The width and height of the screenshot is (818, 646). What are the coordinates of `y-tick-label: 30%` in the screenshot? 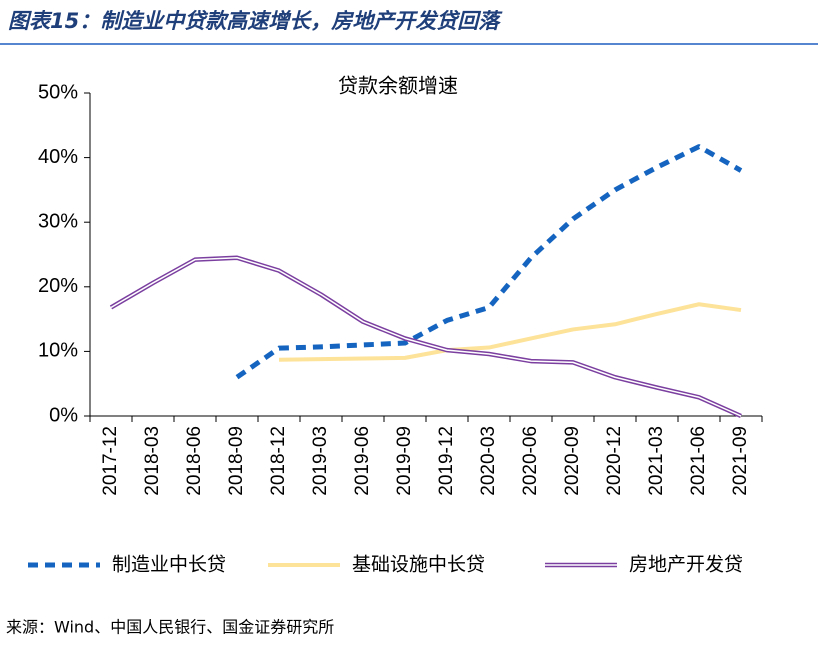 It's located at (58, 221).